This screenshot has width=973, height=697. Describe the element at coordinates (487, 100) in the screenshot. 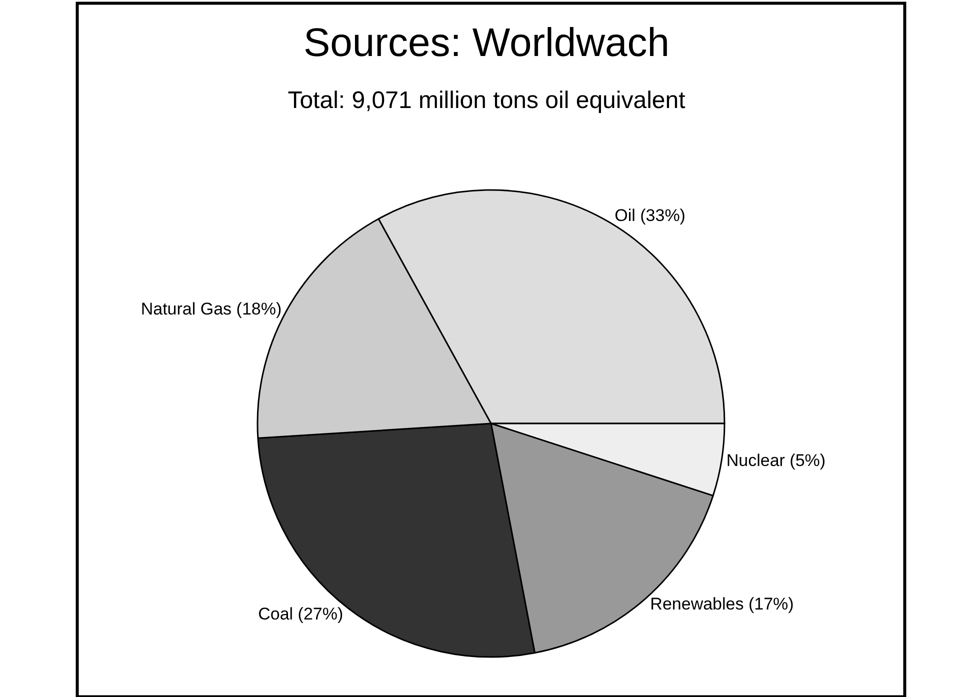

I see `chart-subtitle: Total: 9,071 million tons oil equivalent` at that location.